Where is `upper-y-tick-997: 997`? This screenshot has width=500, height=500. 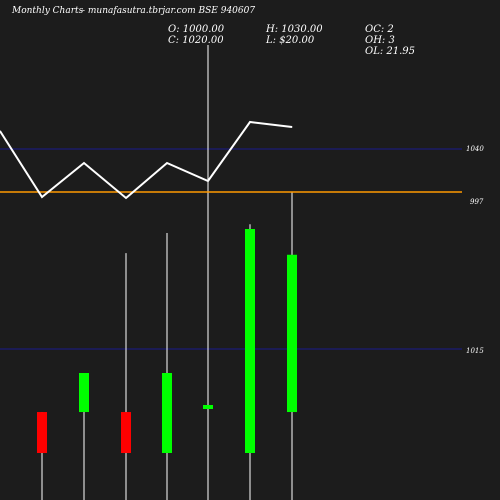 upper-y-tick-997: 997 is located at coordinates (477, 202).